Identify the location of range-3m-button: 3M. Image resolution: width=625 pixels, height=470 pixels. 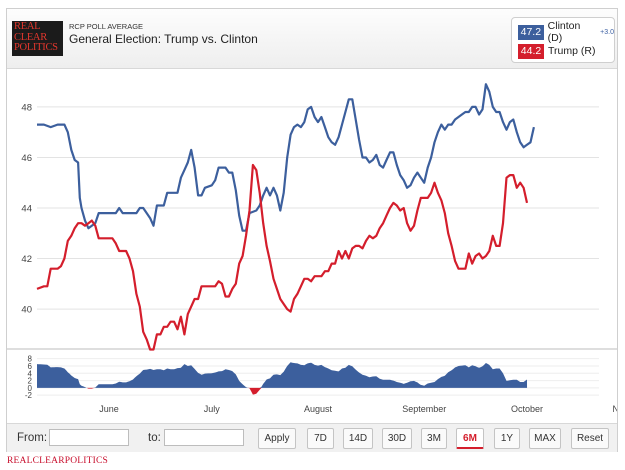
(434, 438).